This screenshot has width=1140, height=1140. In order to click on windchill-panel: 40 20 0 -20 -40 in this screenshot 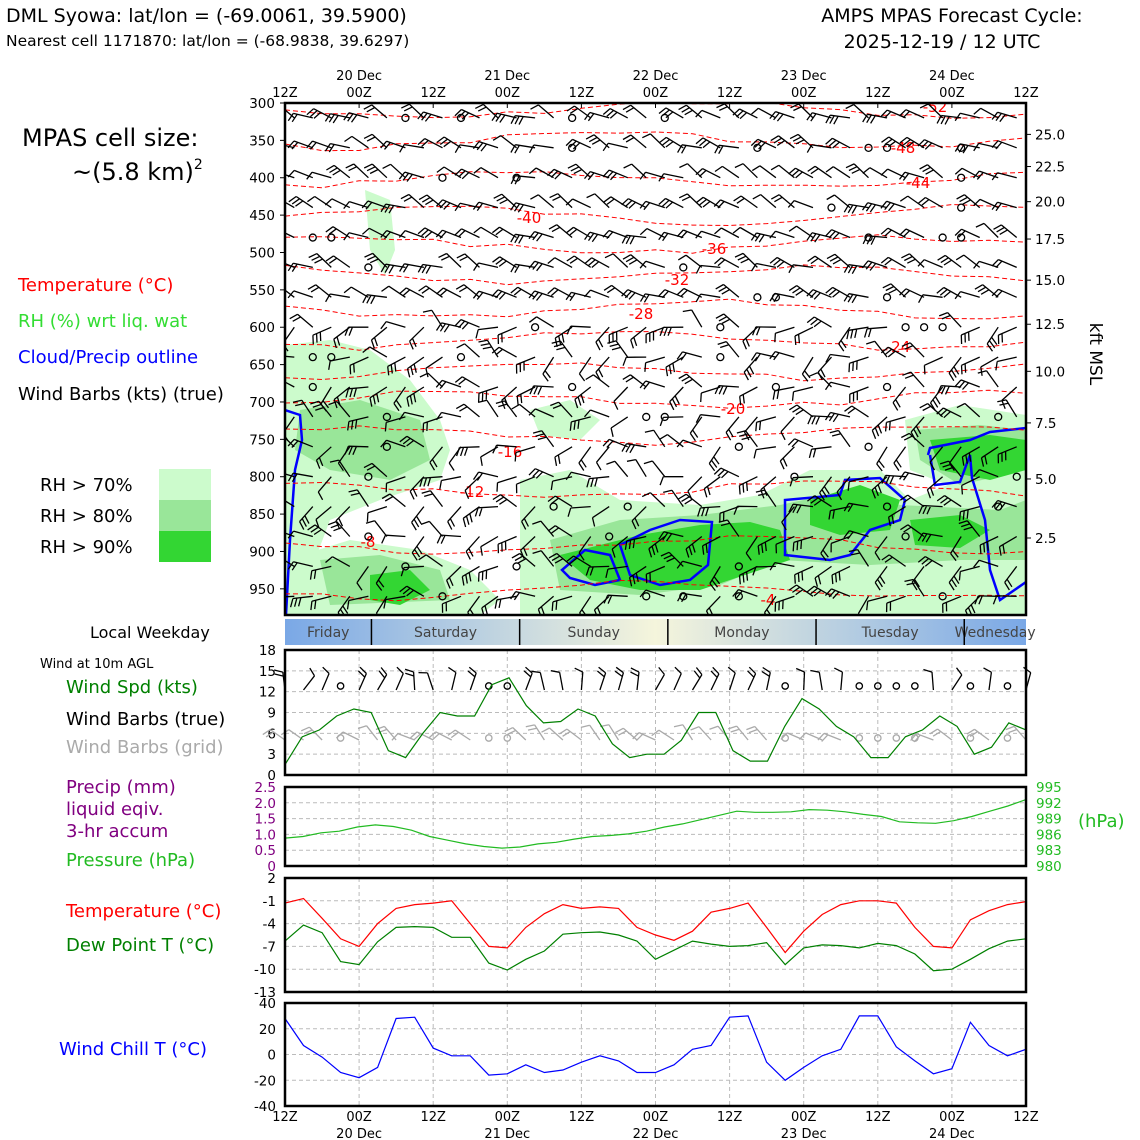, I will do `click(641, 1055)`.